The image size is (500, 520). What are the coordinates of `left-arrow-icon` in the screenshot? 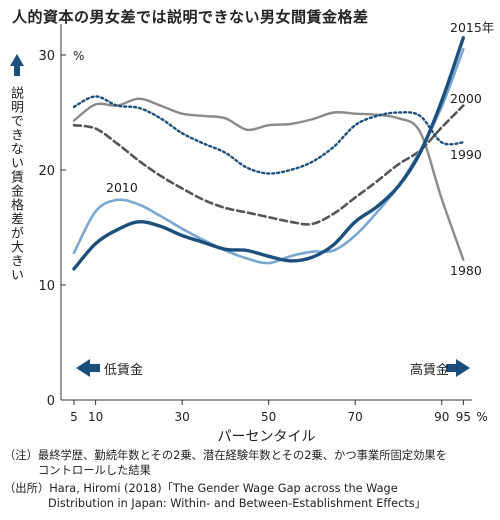 It's located at (88, 368).